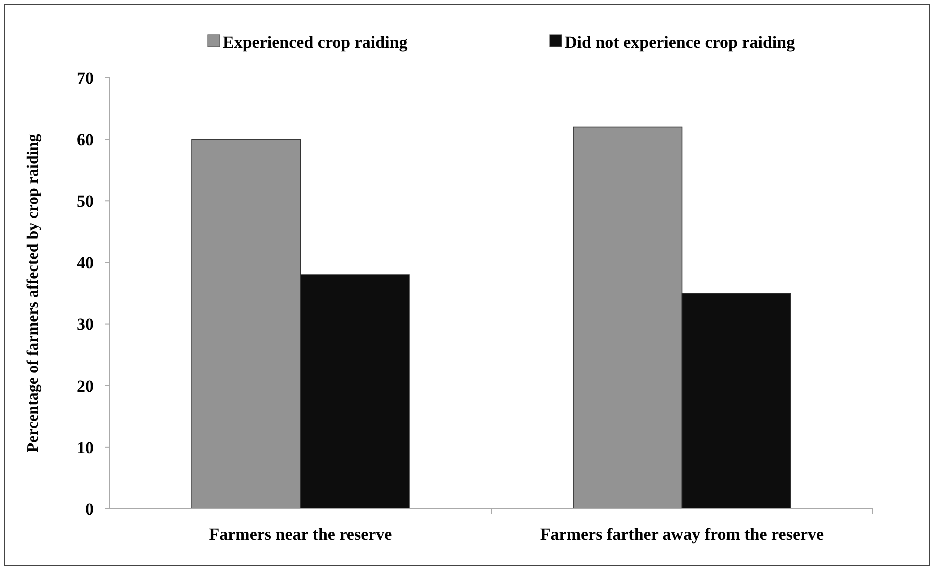 This screenshot has width=935, height=571. Describe the element at coordinates (85, 324) in the screenshot. I see `y-tick-label: 30` at that location.